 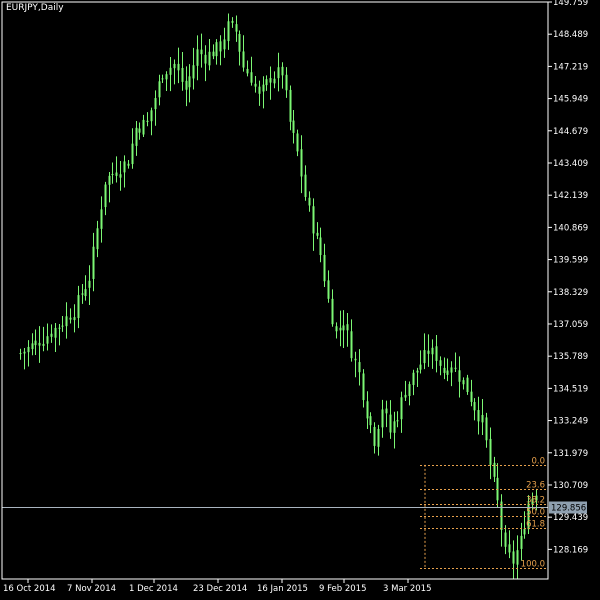 What do you see at coordinates (294, 507) in the screenshot?
I see `current-price-line: 129.856` at bounding box center [294, 507].